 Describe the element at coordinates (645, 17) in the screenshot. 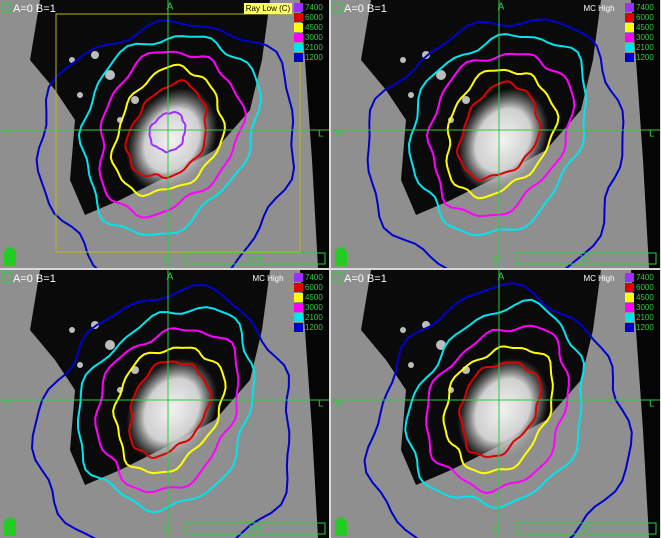

I see `legend-dose: 6000` at that location.